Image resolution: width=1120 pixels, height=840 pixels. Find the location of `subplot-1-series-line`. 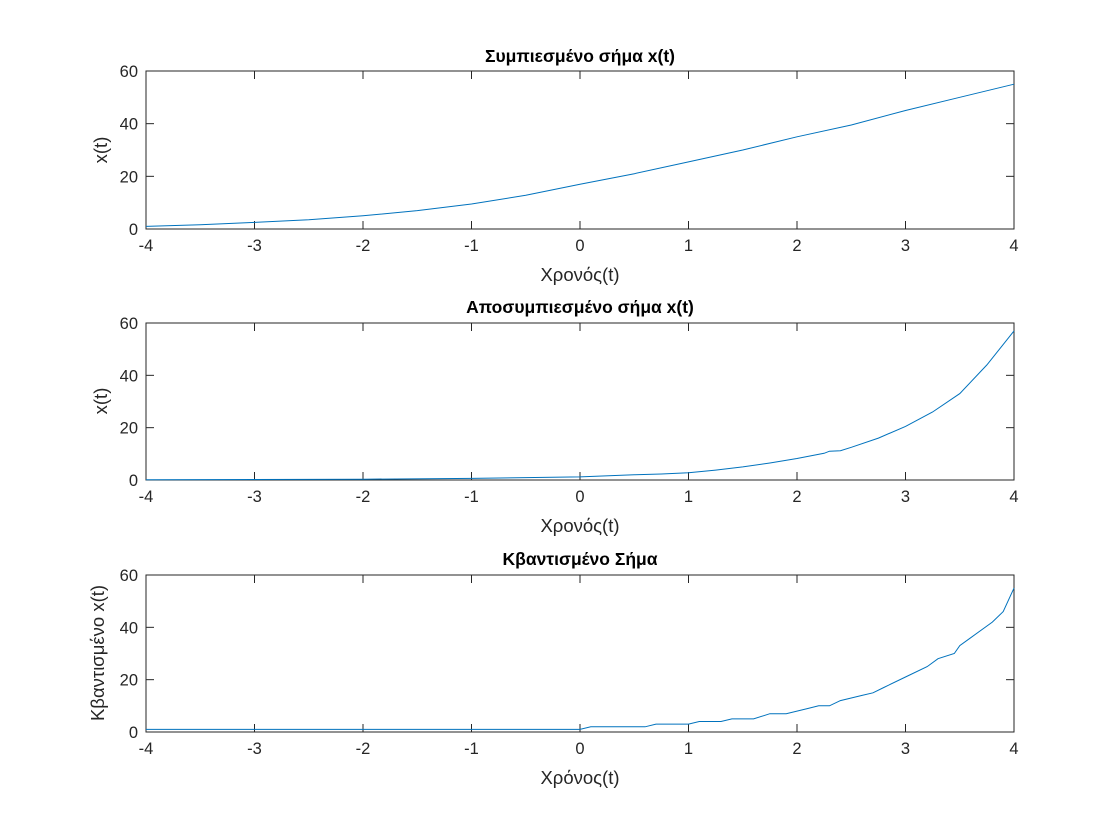

subplot-1-series-line is located at coordinates (580, 155).